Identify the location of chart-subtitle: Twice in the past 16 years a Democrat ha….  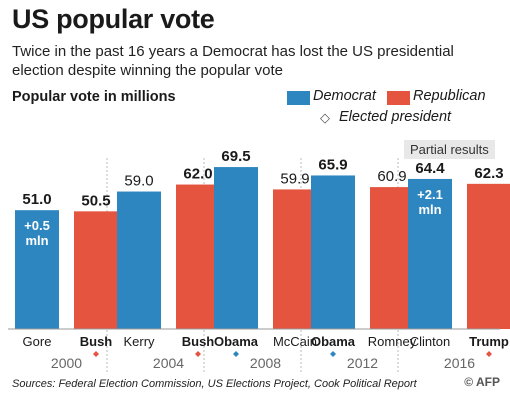
(233, 61).